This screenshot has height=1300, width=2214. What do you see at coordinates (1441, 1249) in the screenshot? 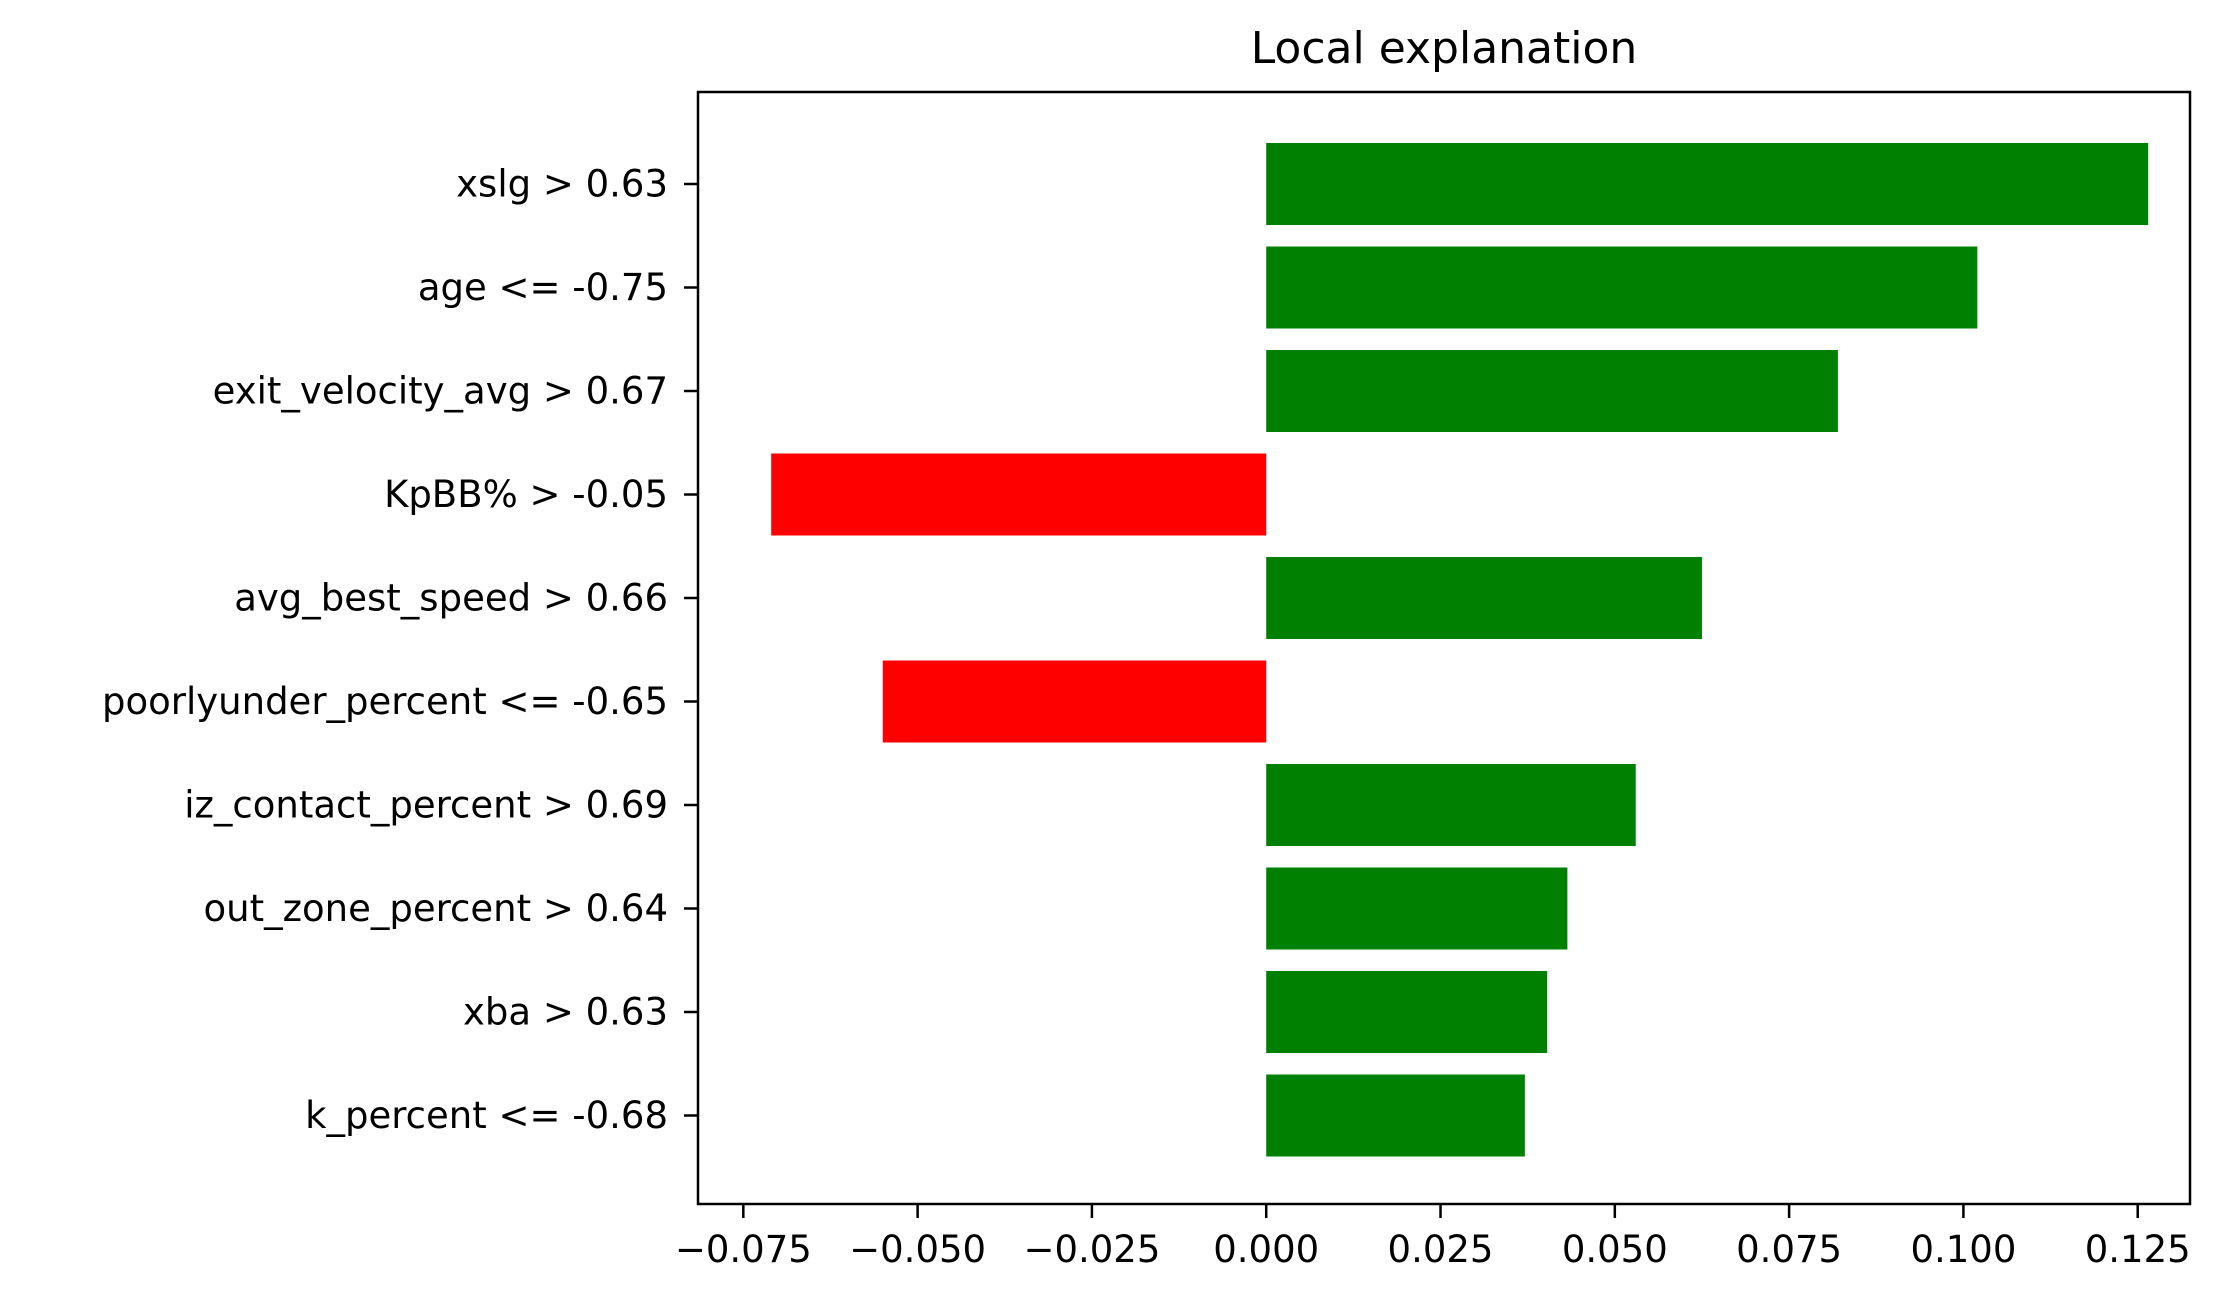
I see `x-tick-label: 0.025` at bounding box center [1441, 1249].